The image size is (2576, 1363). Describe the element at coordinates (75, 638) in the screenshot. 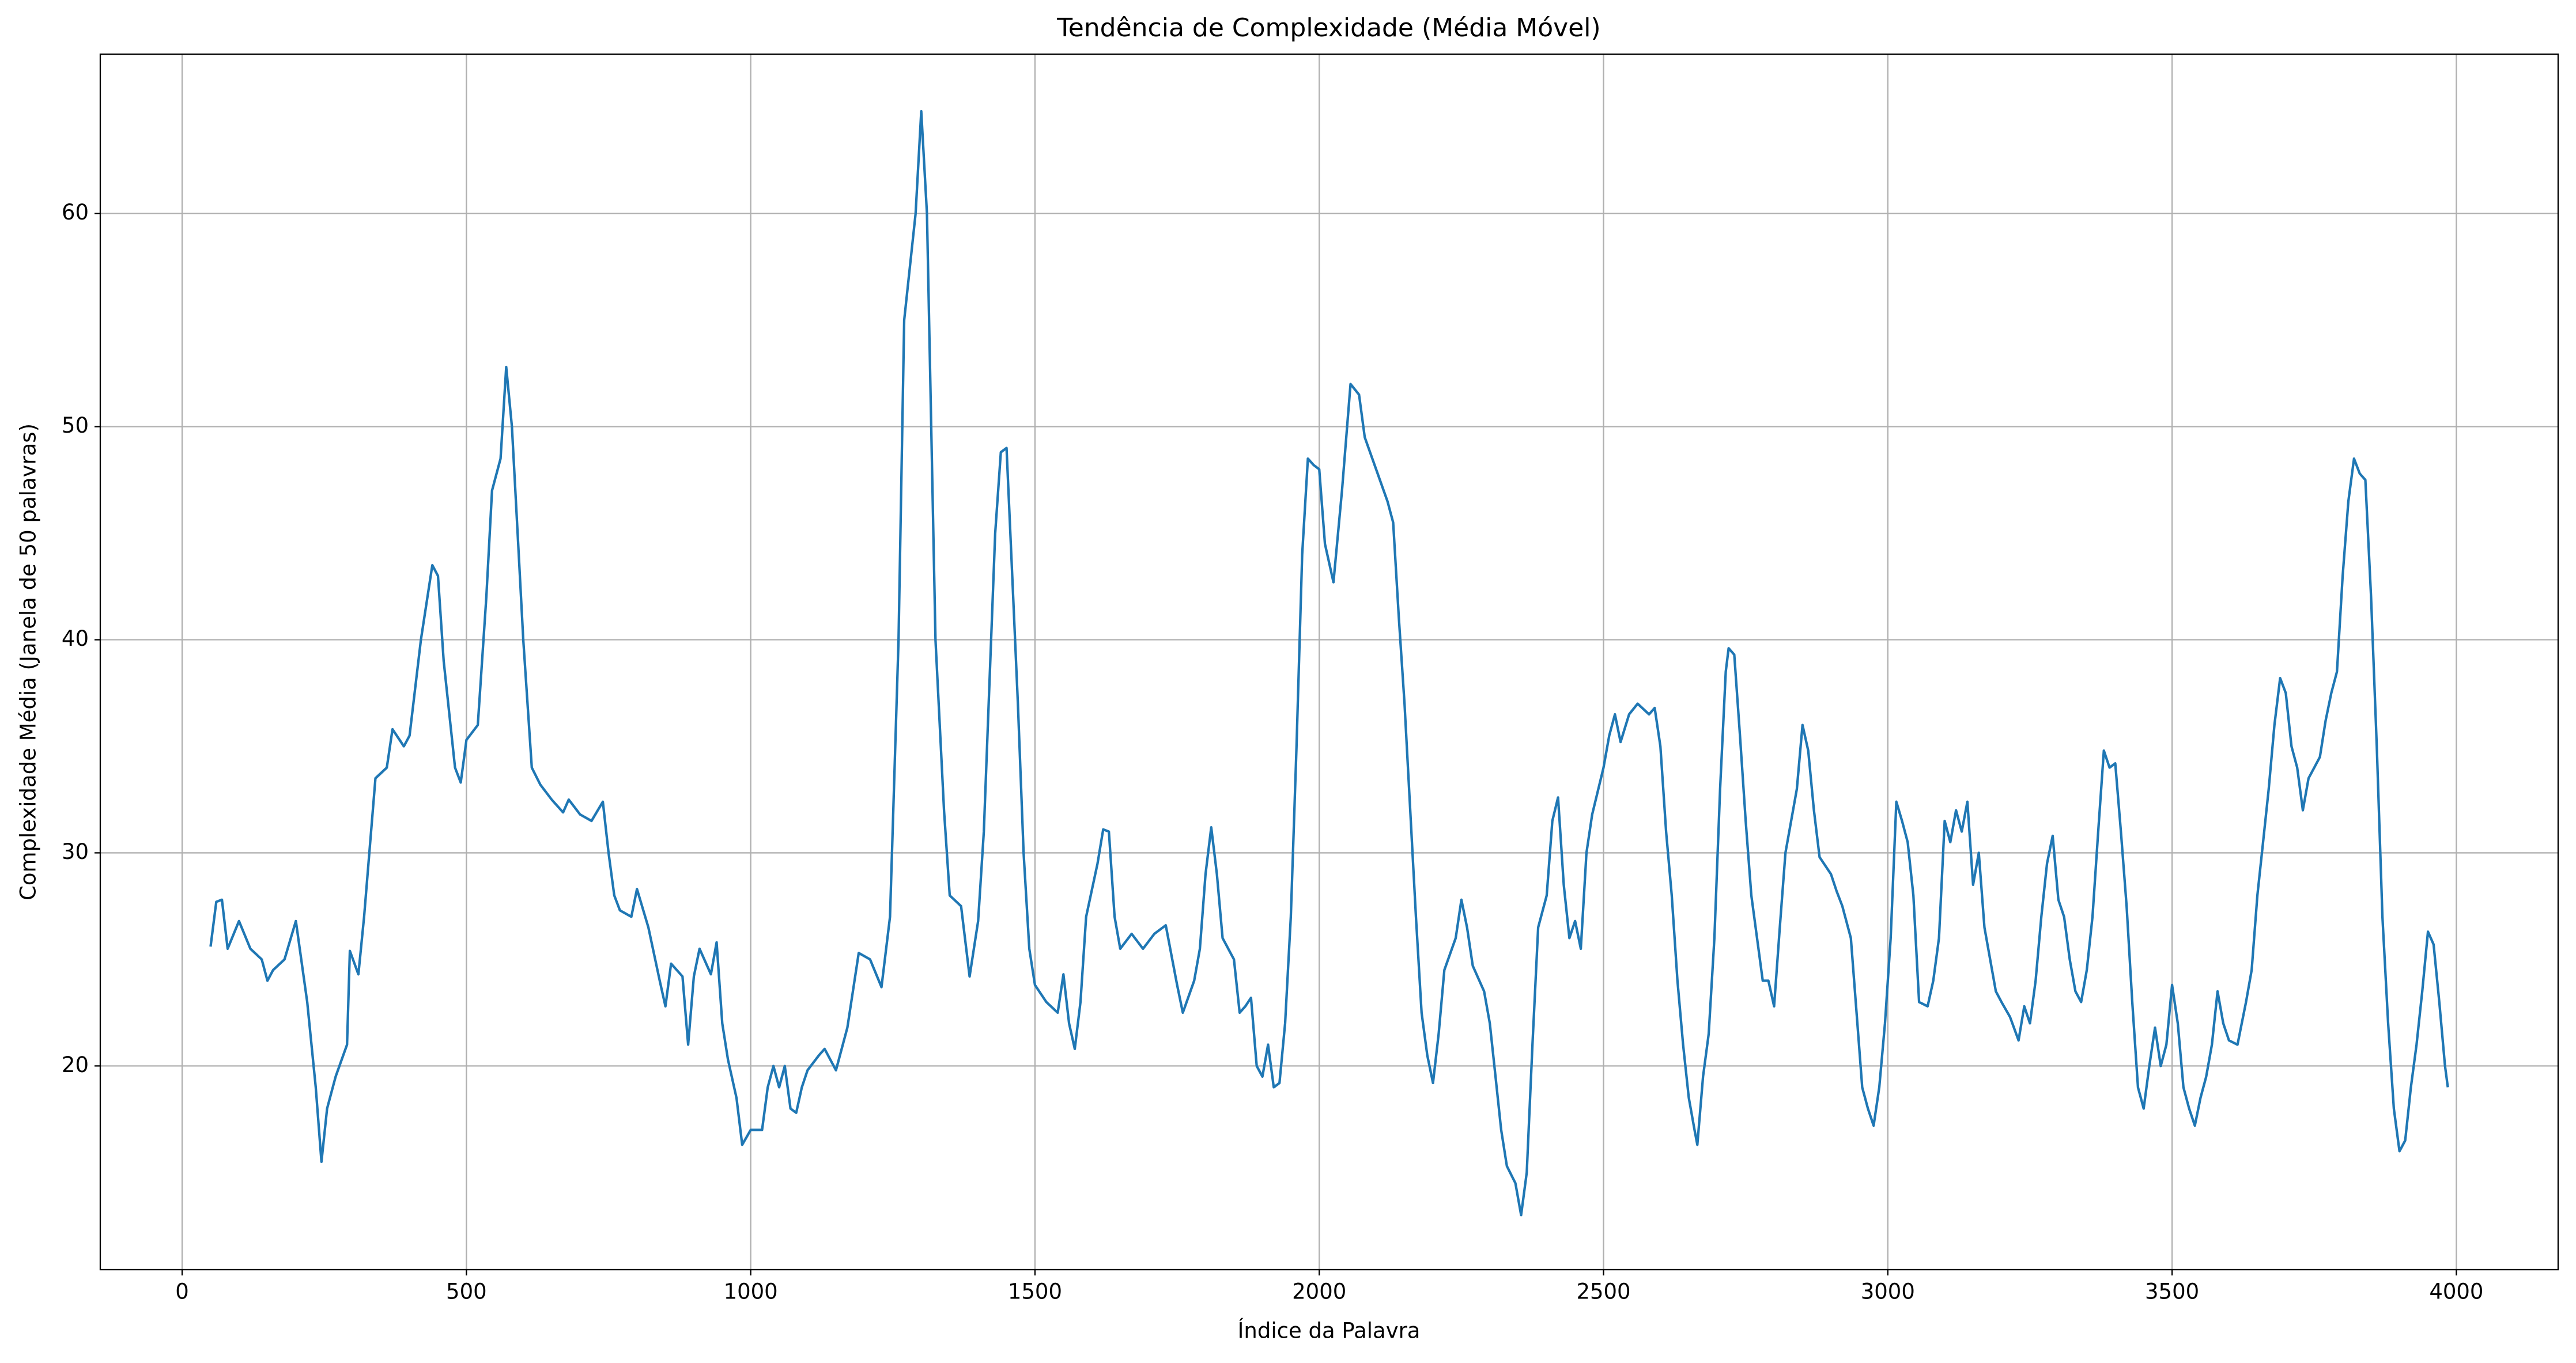

I see `y-tick-label: 40` at that location.